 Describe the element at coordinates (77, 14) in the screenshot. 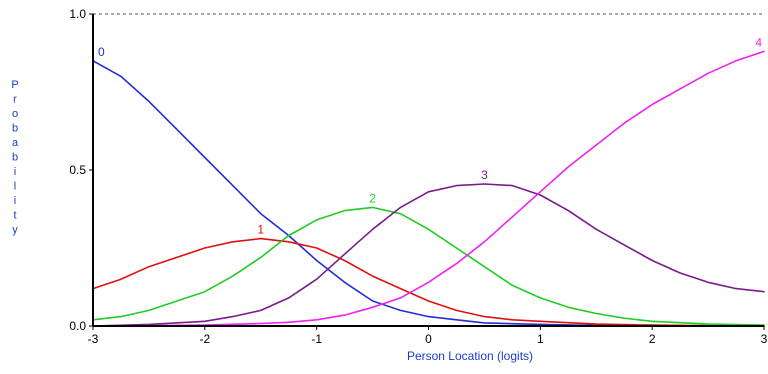

I see `y-tick-label: 1.0` at that location.